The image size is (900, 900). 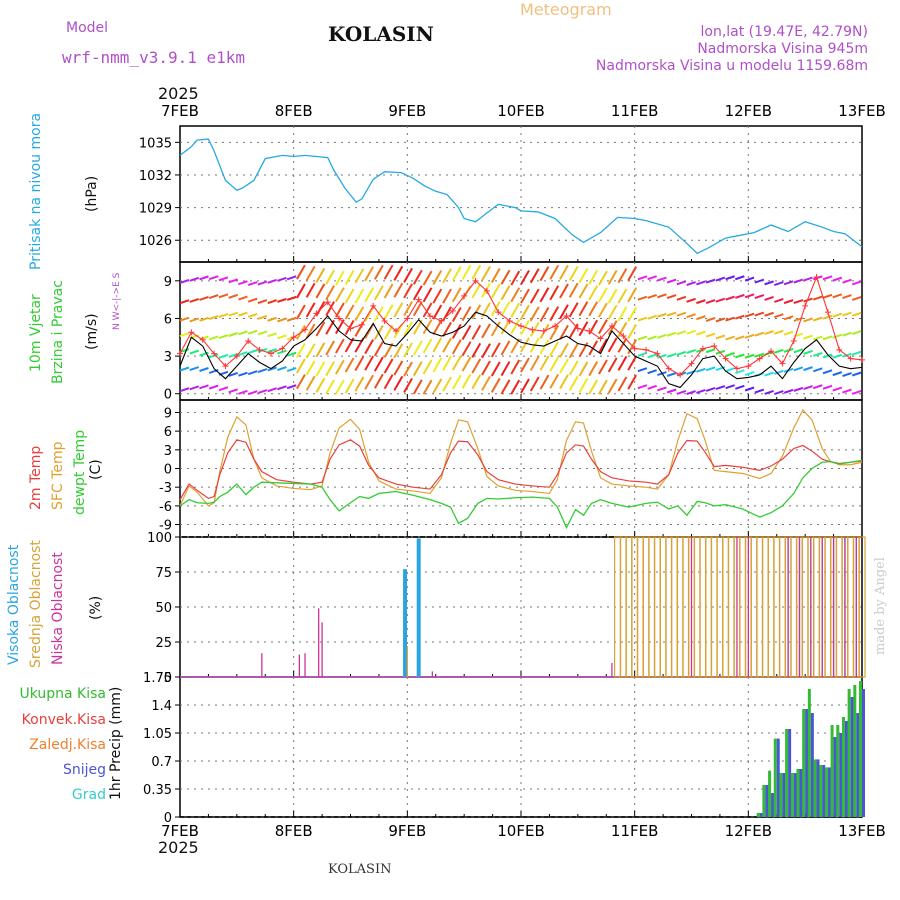 What do you see at coordinates (88, 795) in the screenshot?
I see `legend-hail: Grad` at bounding box center [88, 795].